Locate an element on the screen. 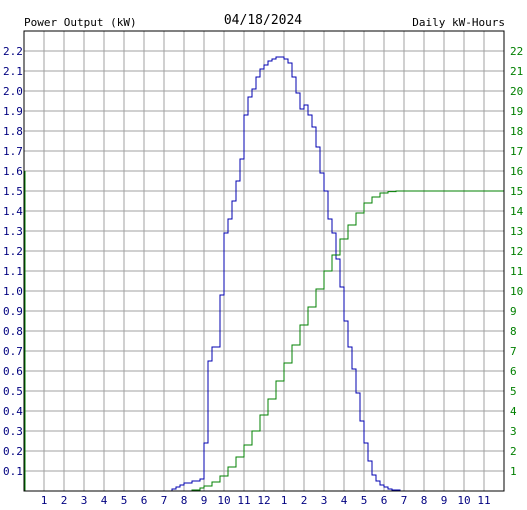 The width and height of the screenshot is (527, 510). left-tick-label: 0.4 is located at coordinates (13, 411).